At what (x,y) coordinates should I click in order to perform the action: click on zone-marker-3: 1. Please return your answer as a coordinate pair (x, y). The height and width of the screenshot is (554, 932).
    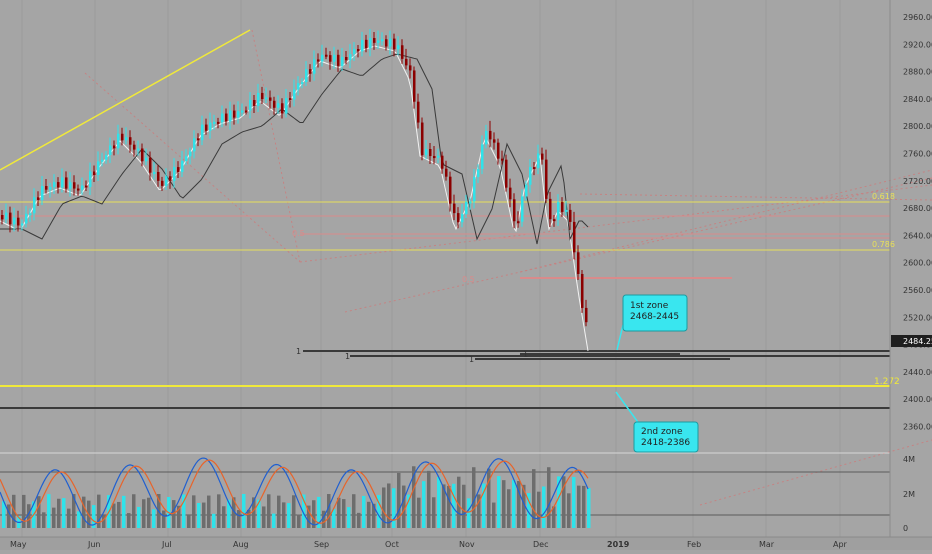
    Looking at the image, I should click on (471, 359).